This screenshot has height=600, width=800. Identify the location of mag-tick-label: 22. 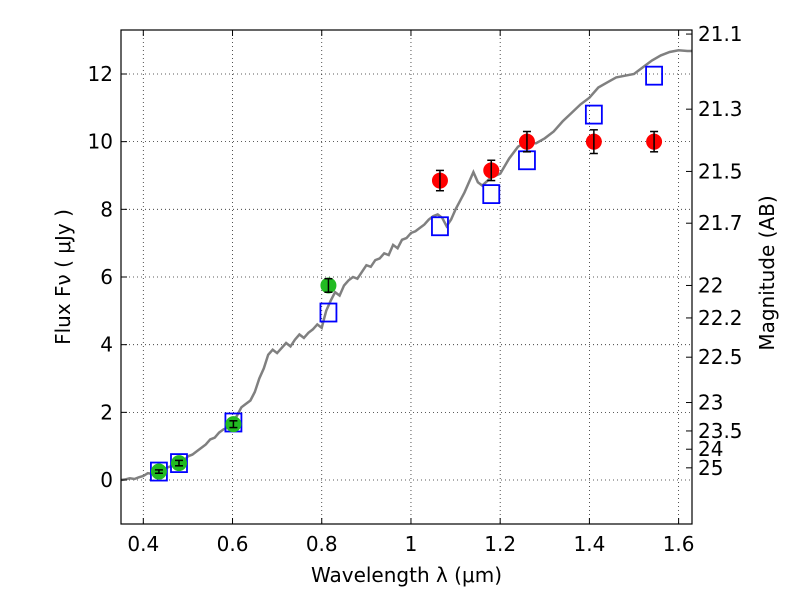
(710, 285).